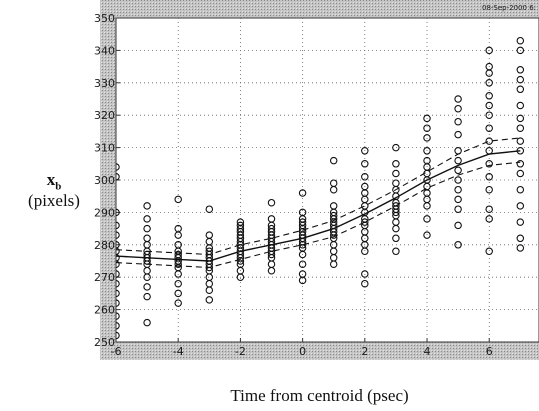  What do you see at coordinates (54, 200) in the screenshot?
I see `y-axis-unit: (pixels)` at bounding box center [54, 200].